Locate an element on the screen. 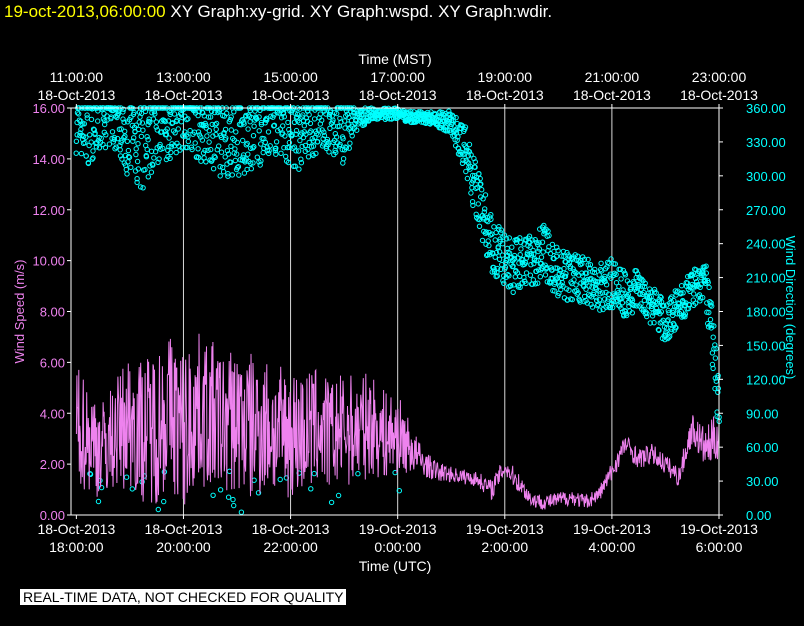 Image resolution: width=804 pixels, height=626 pixels. top-tick-time: 15:00:00 is located at coordinates (290, 77).